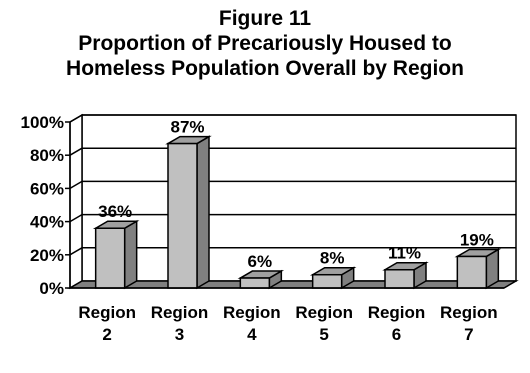 The height and width of the screenshot is (373, 530). Describe the element at coordinates (115, 211) in the screenshot. I see `data-label-region-2: 36%` at that location.